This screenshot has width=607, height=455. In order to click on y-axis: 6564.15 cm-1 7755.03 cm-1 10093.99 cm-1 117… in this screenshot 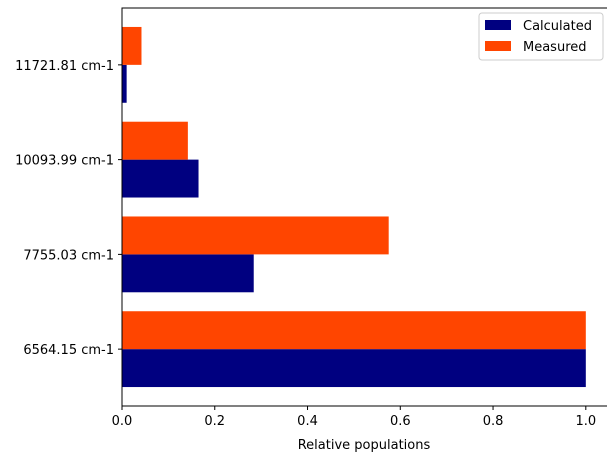, I will do `click(68, 208)`.